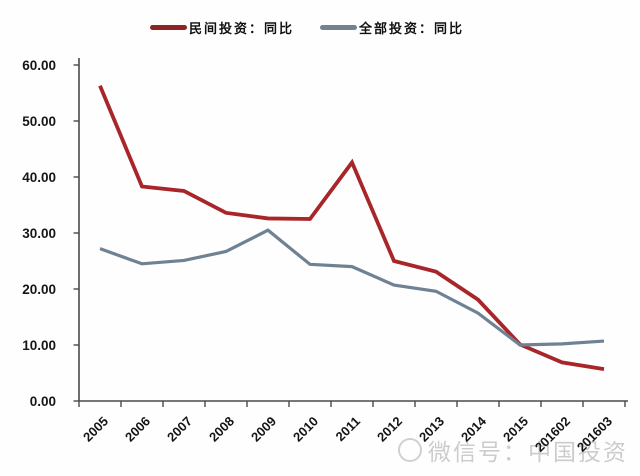  Describe the element at coordinates (348, 429) in the screenshot. I see `x-tick-label: 2011` at that location.